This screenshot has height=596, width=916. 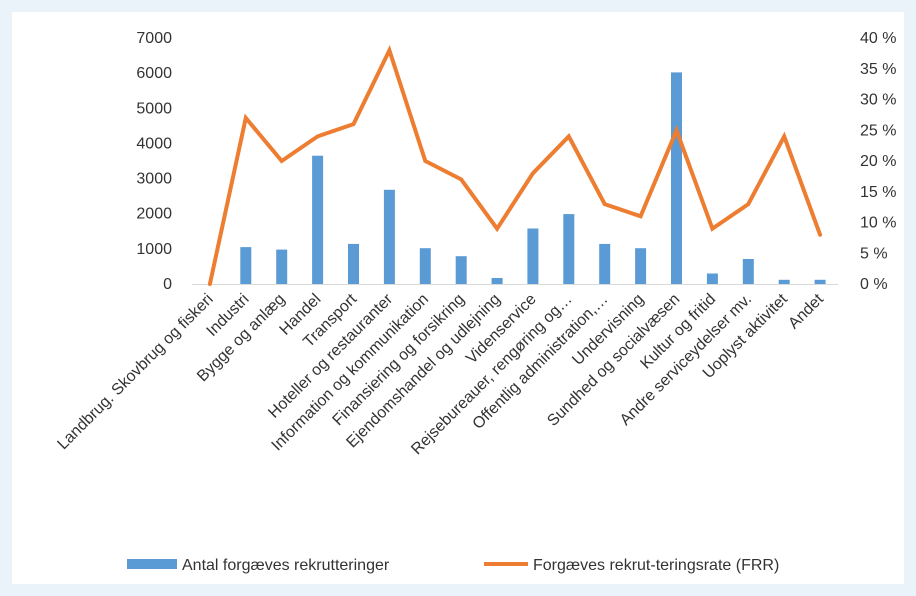 I want to click on right-tick-label: 5 %, so click(x=874, y=253).